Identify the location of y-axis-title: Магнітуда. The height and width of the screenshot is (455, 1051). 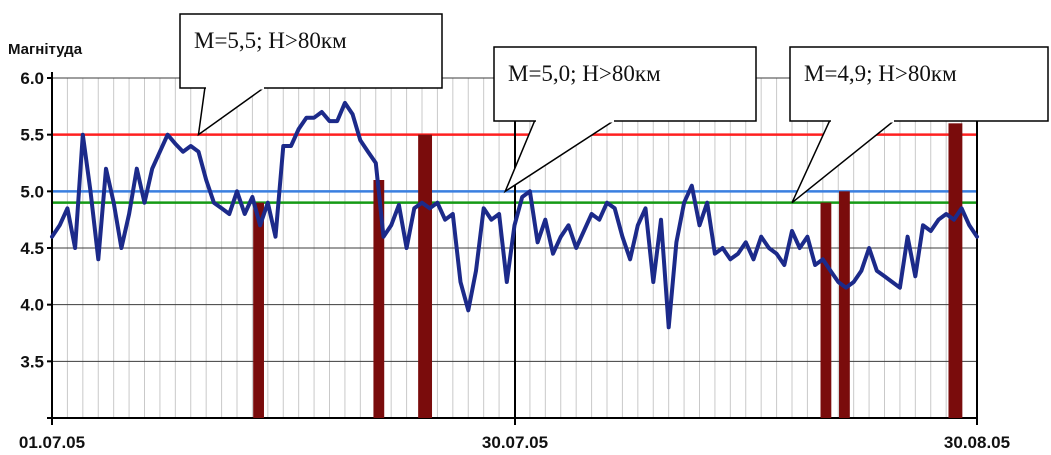
(45, 49).